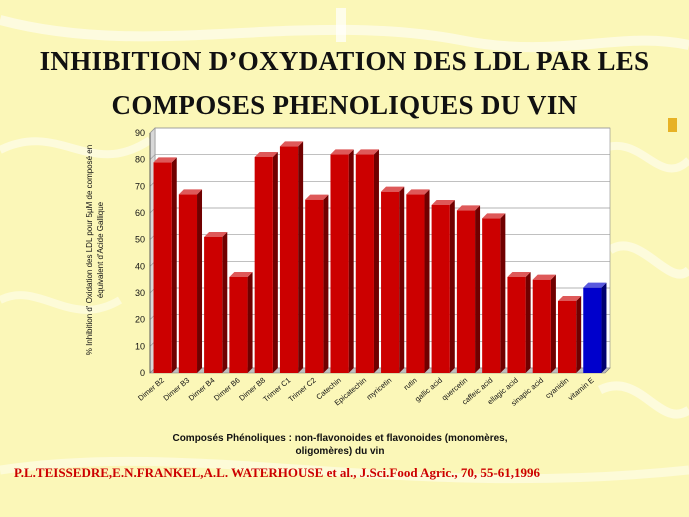  I want to click on x-tick-label: Dimer B4, so click(202, 389).